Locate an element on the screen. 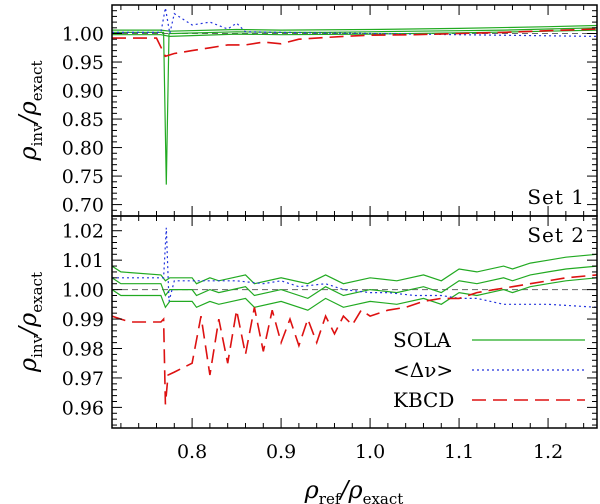 The width and height of the screenshot is (600, 504). y-tick-label: 1.02 is located at coordinates (83, 232).